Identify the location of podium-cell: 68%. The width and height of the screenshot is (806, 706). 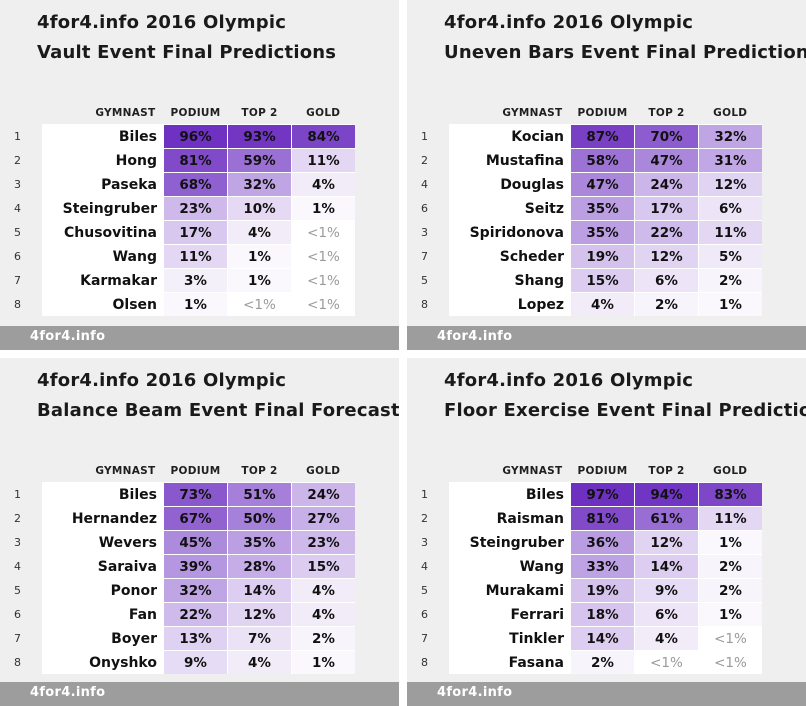
(195, 184).